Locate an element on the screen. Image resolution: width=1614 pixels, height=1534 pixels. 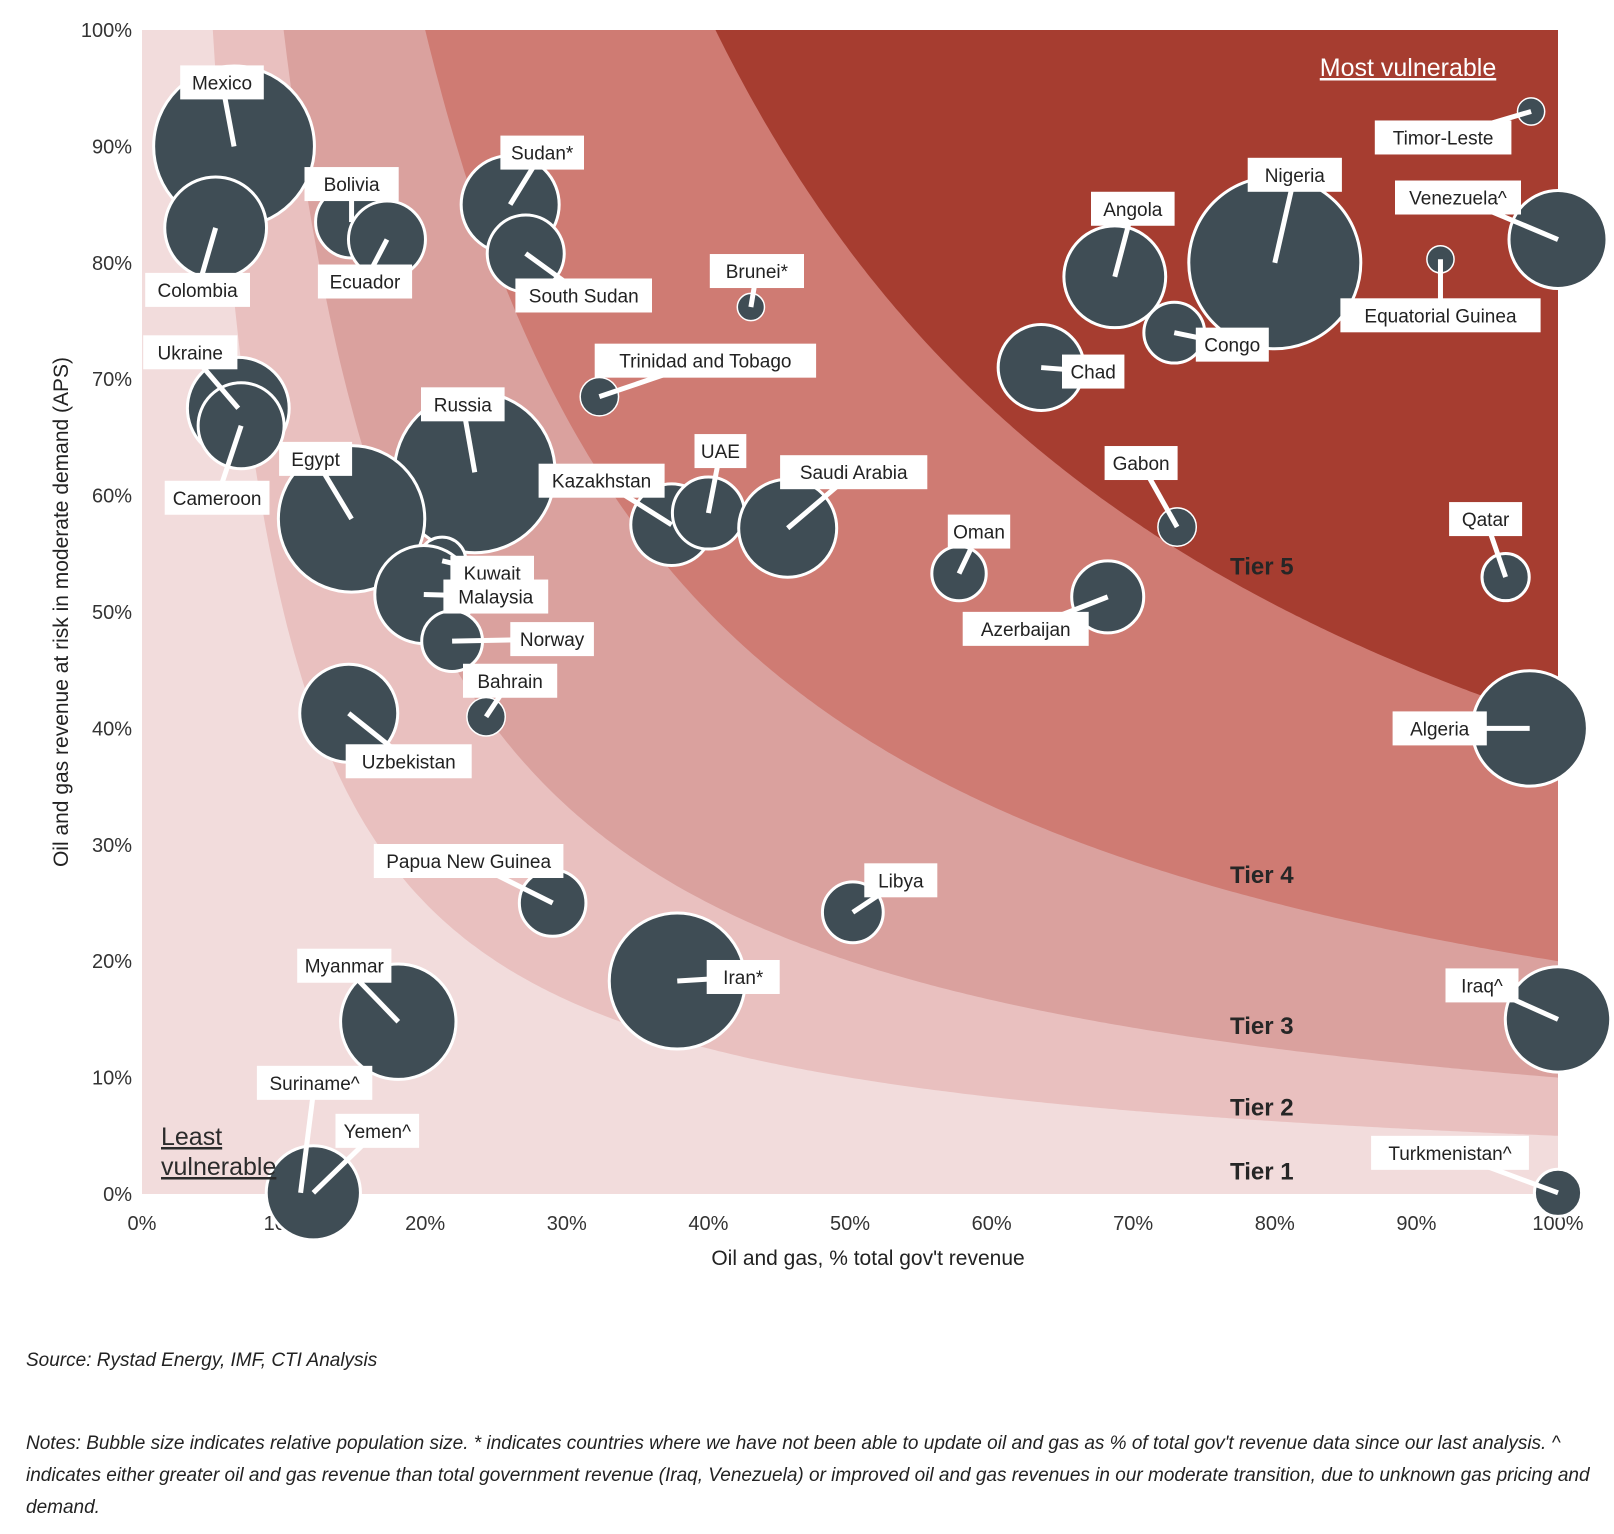
y-tick-label: 70% is located at coordinates (112, 380).